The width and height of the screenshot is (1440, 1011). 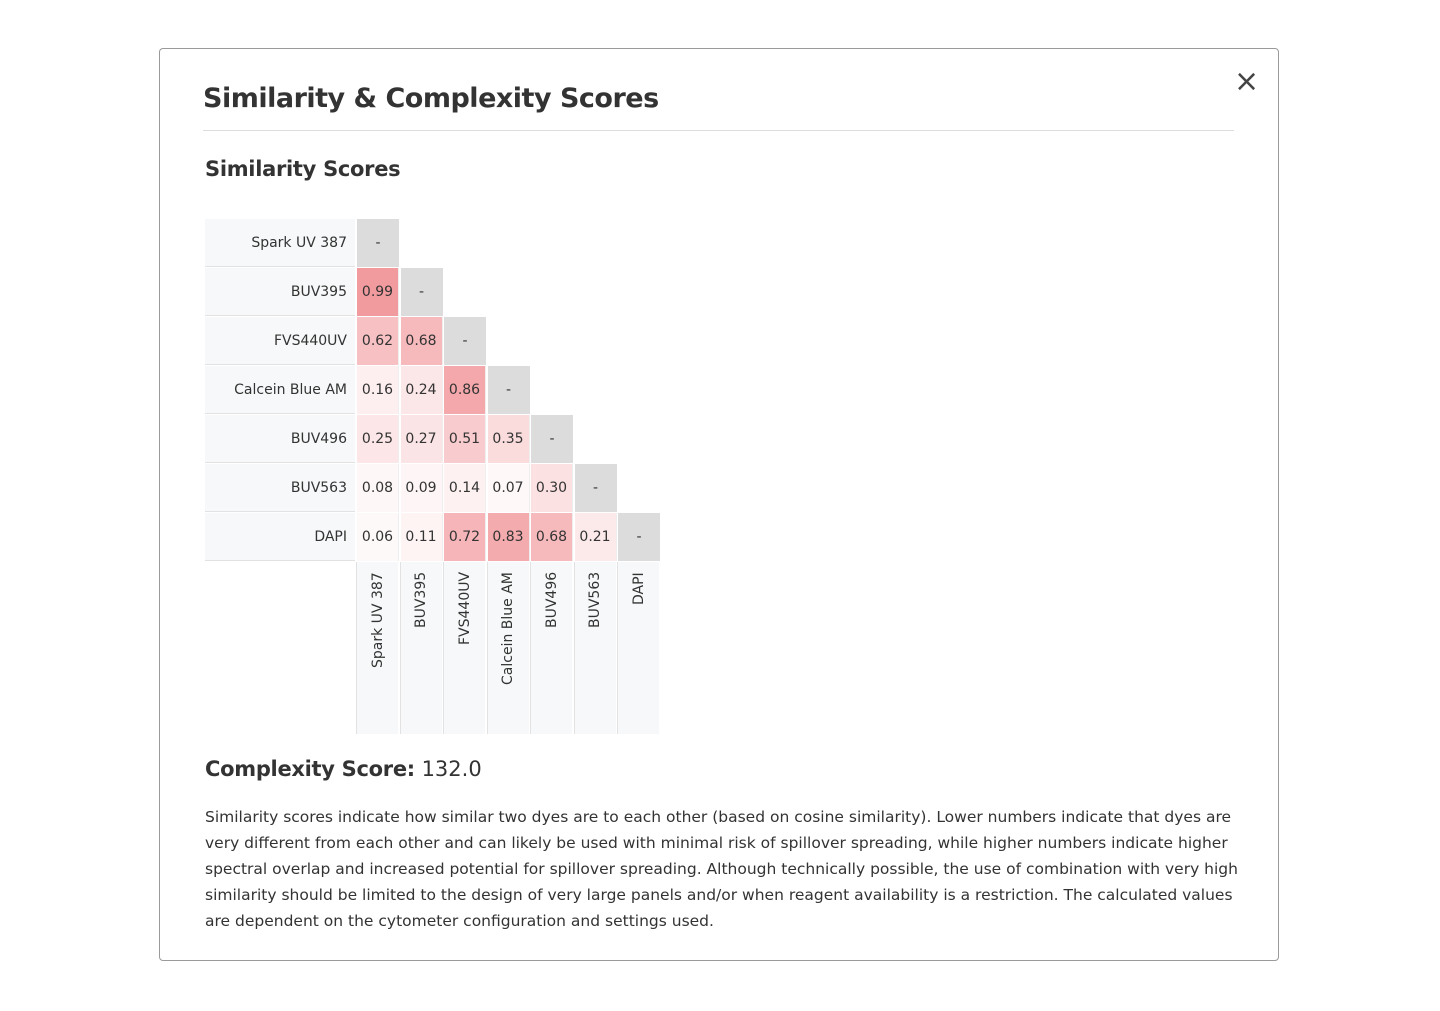 What do you see at coordinates (464, 648) in the screenshot?
I see `column-label: FVS440UV` at bounding box center [464, 648].